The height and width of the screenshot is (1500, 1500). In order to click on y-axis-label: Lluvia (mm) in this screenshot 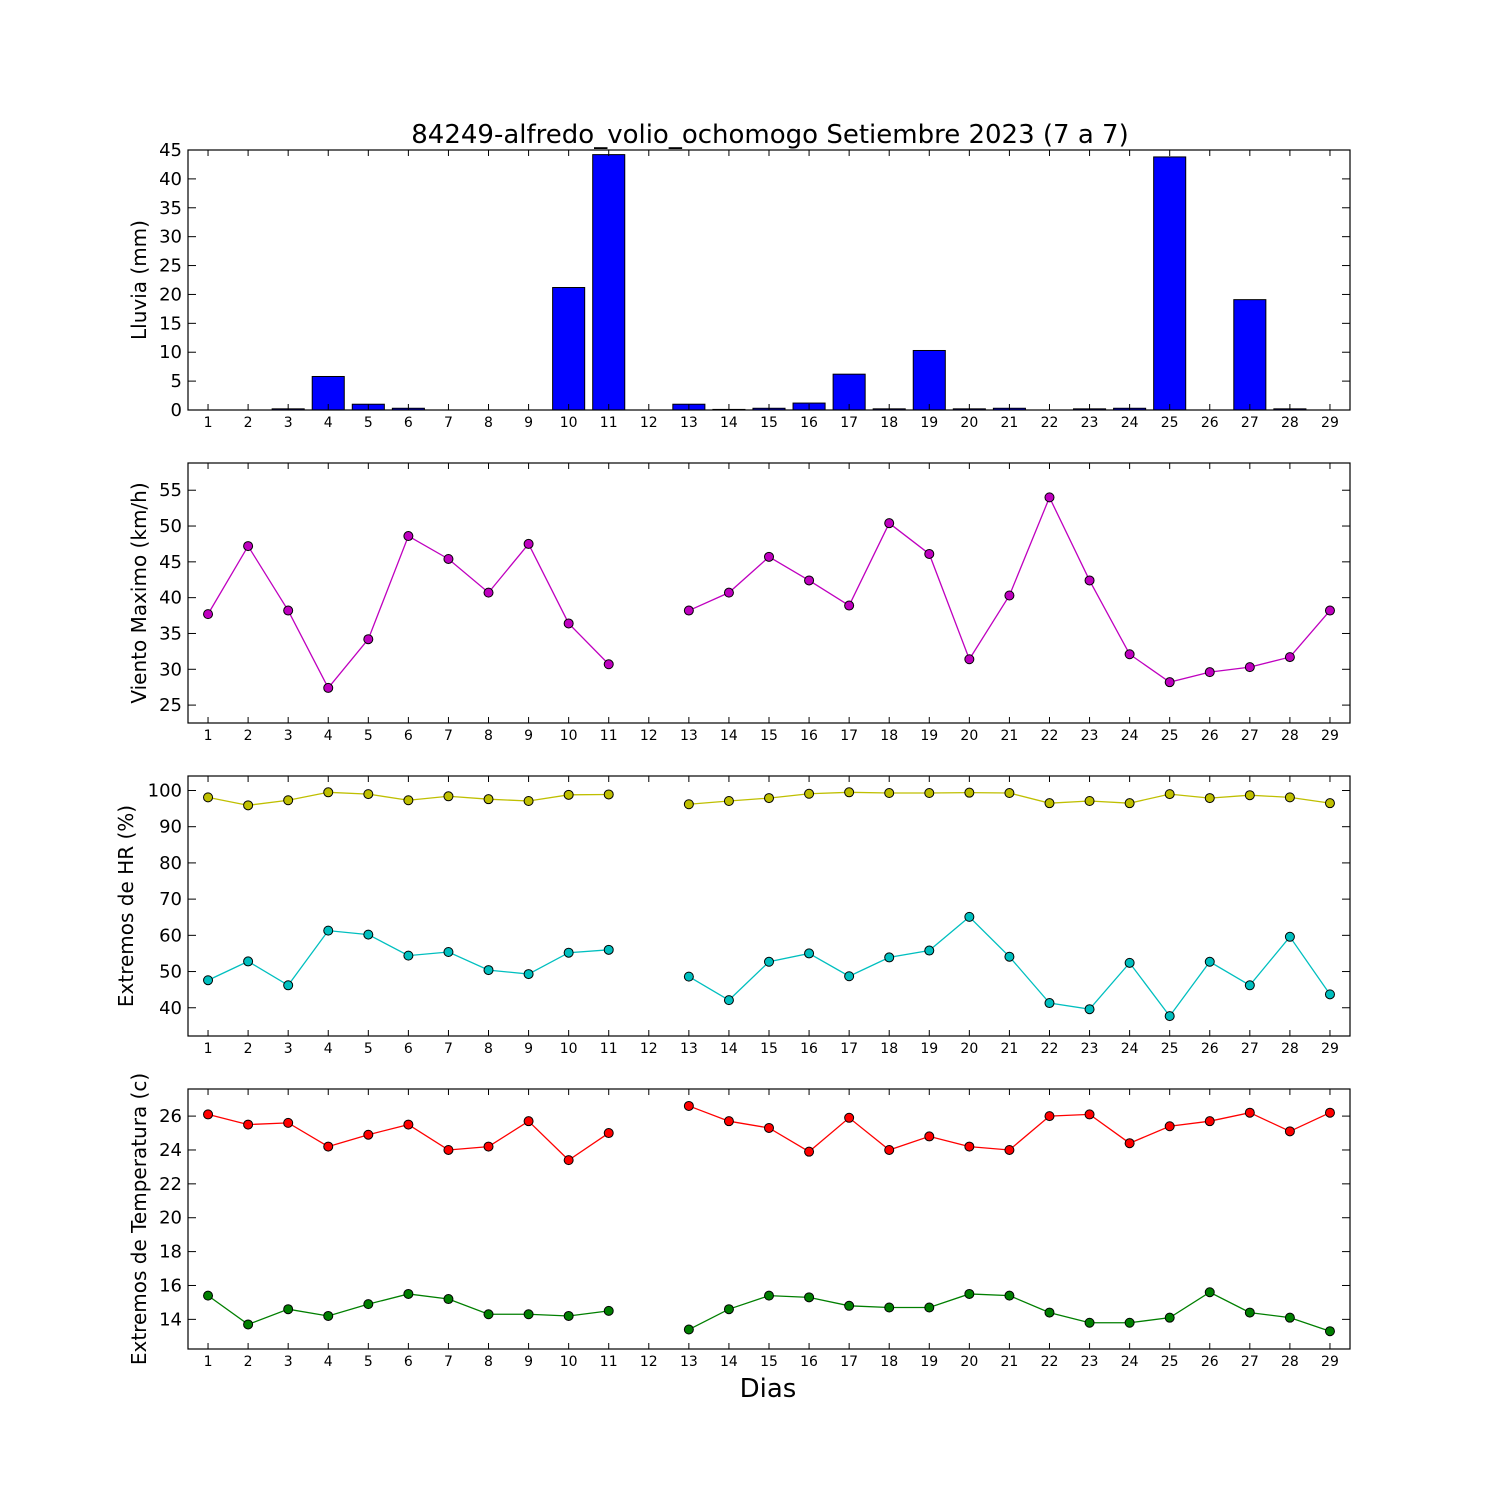, I will do `click(139, 280)`.